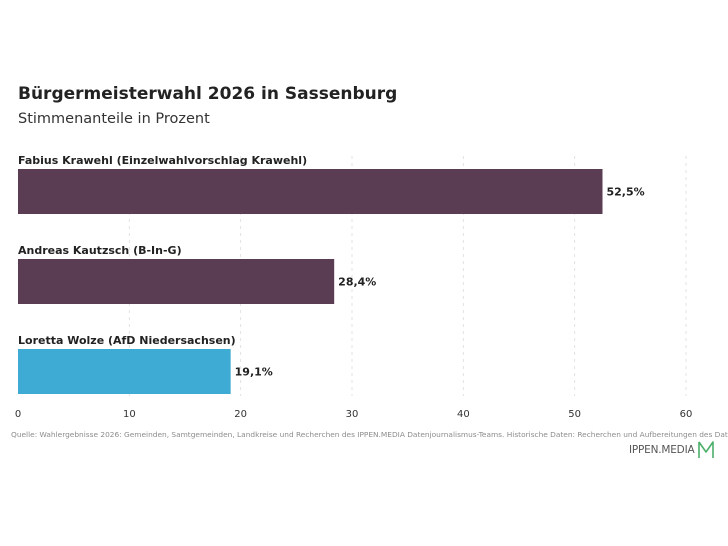  I want to click on x-tick-label: 50, so click(574, 414).